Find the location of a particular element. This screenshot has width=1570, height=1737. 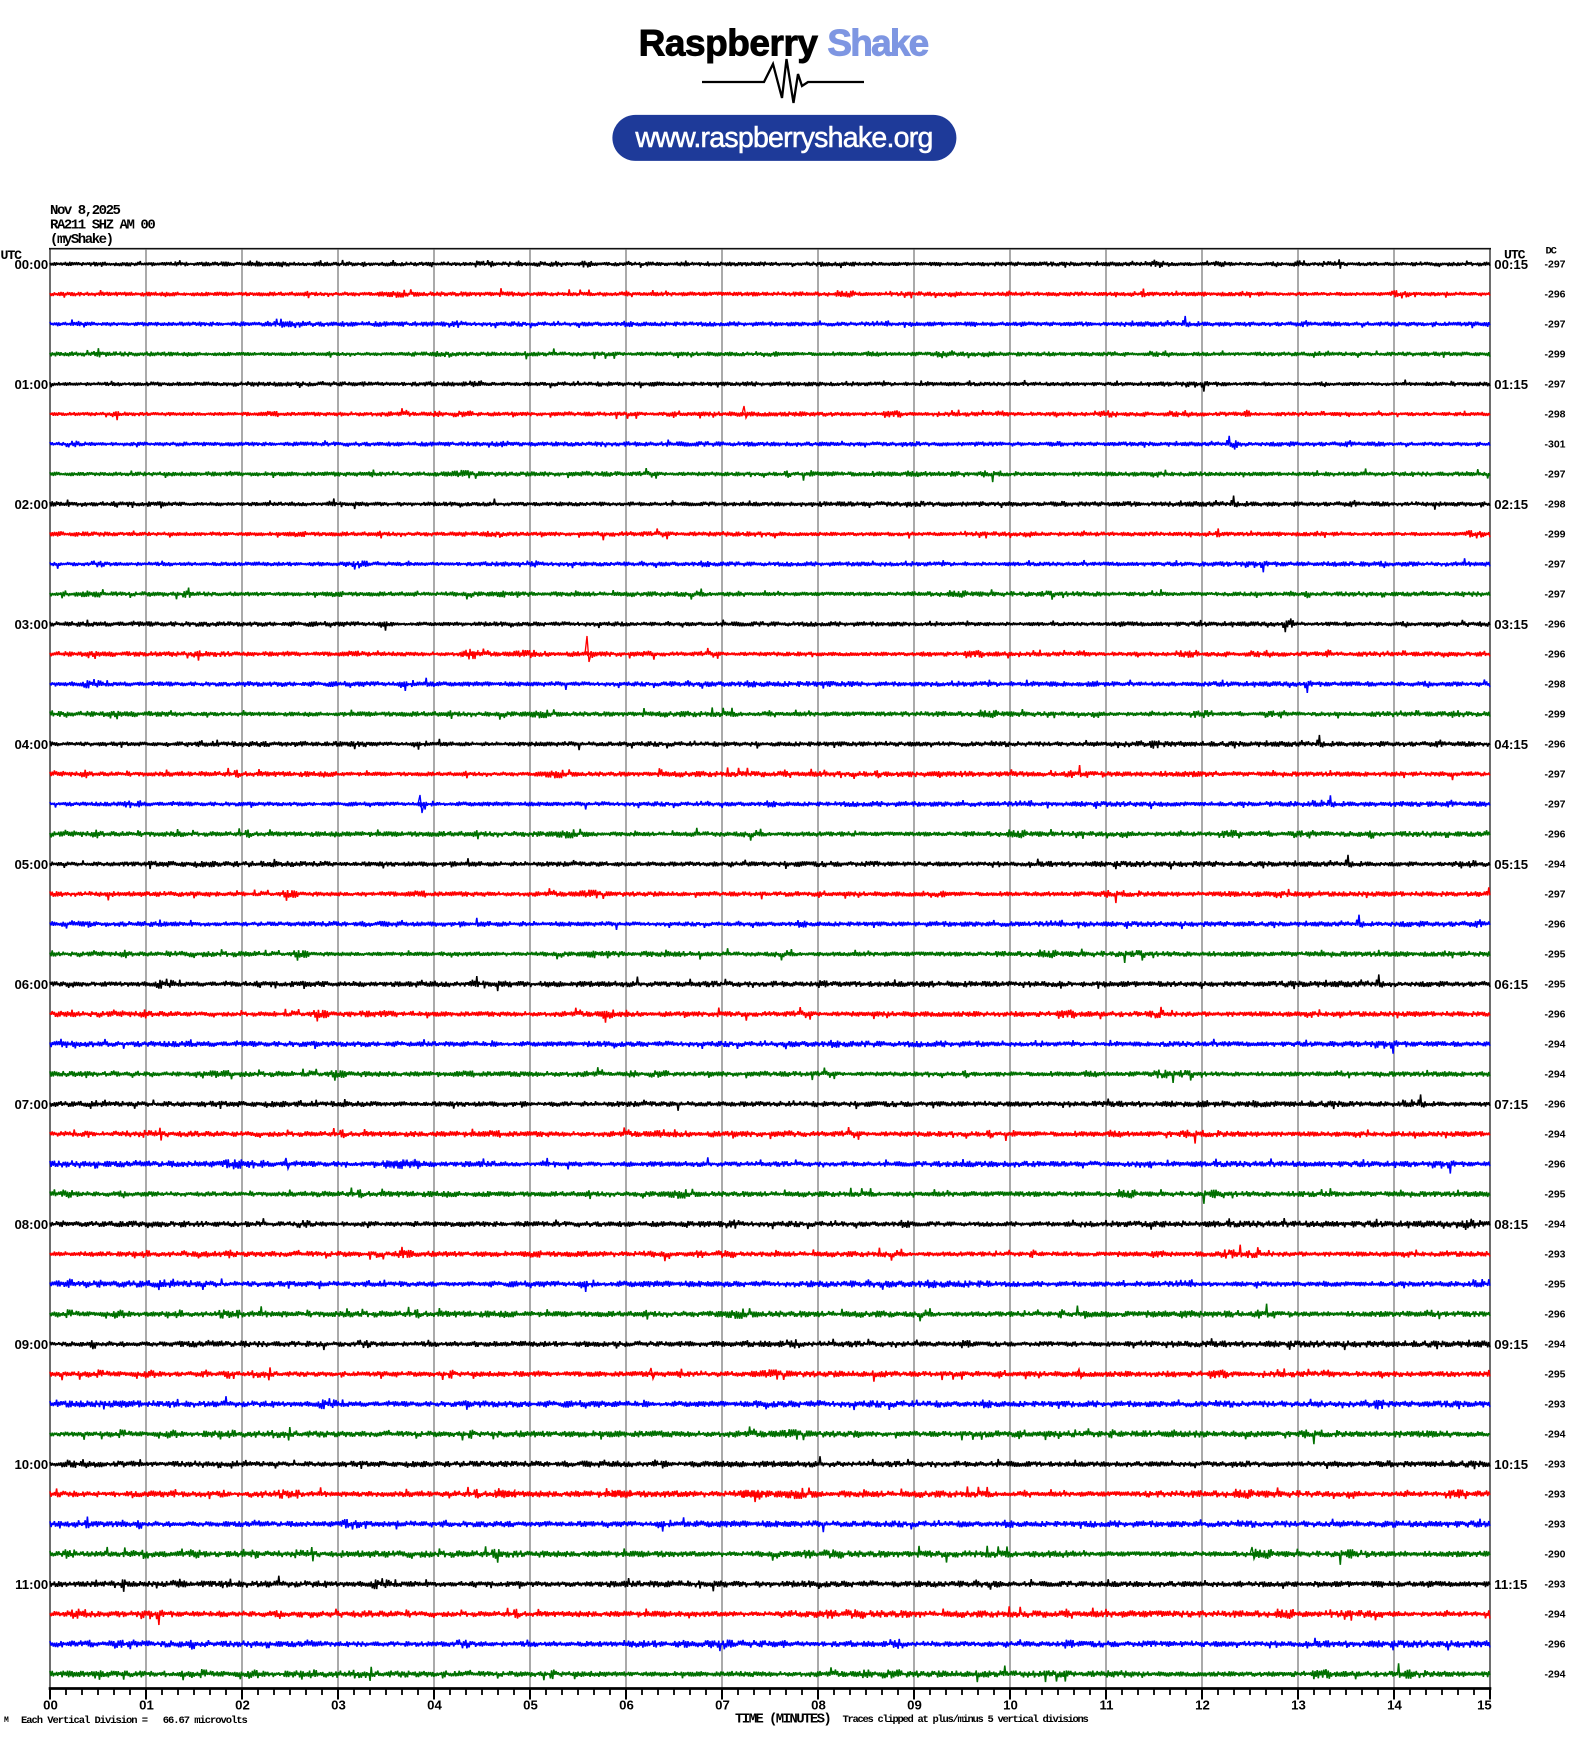

svg-text: Raspberry Shake is located at coordinates (784, 43).